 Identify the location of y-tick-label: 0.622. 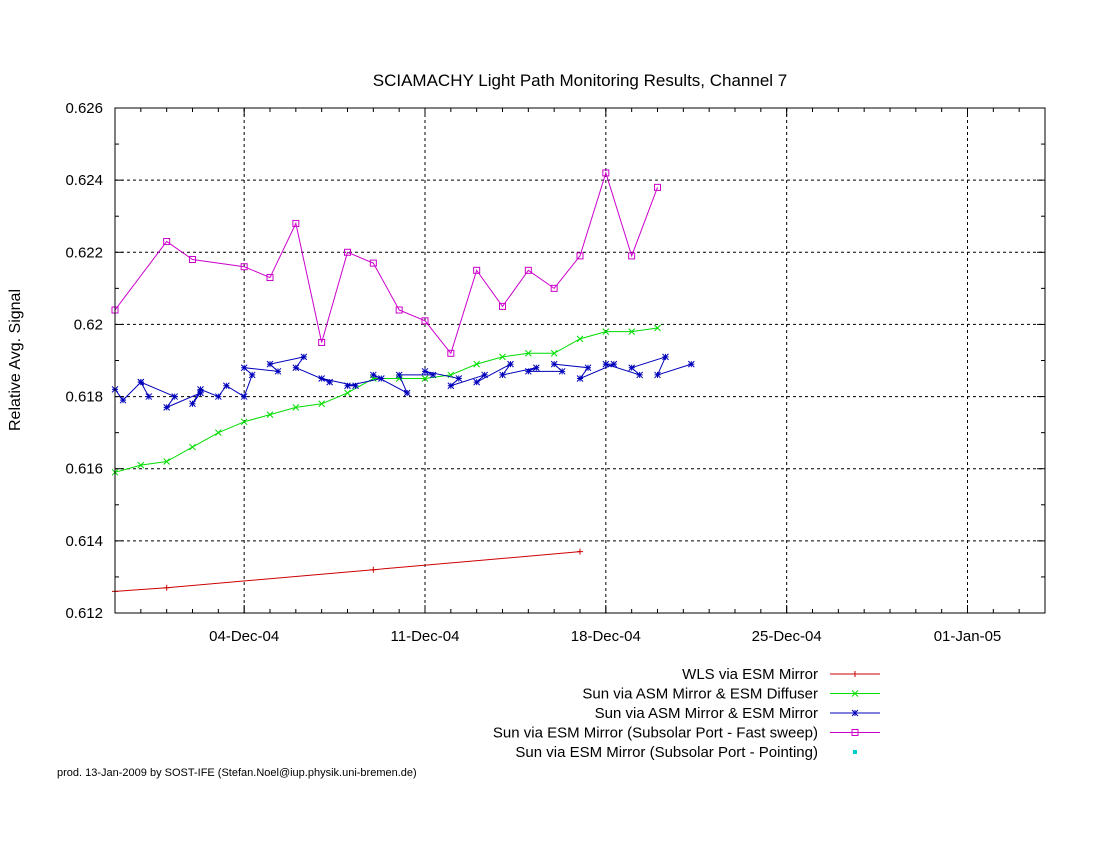
(84, 252).